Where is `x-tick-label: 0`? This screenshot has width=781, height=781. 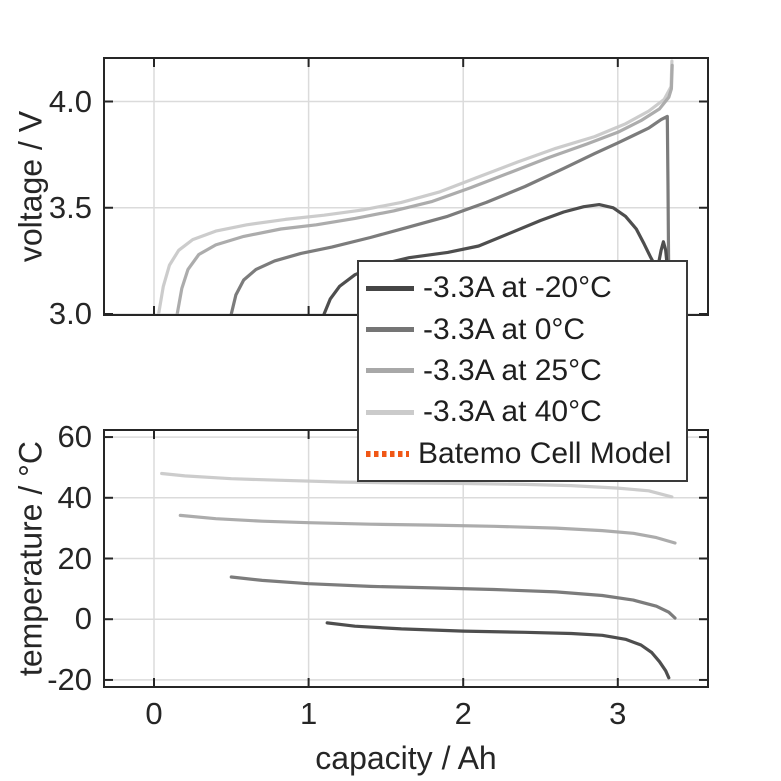
x-tick-label: 0 is located at coordinates (154, 713).